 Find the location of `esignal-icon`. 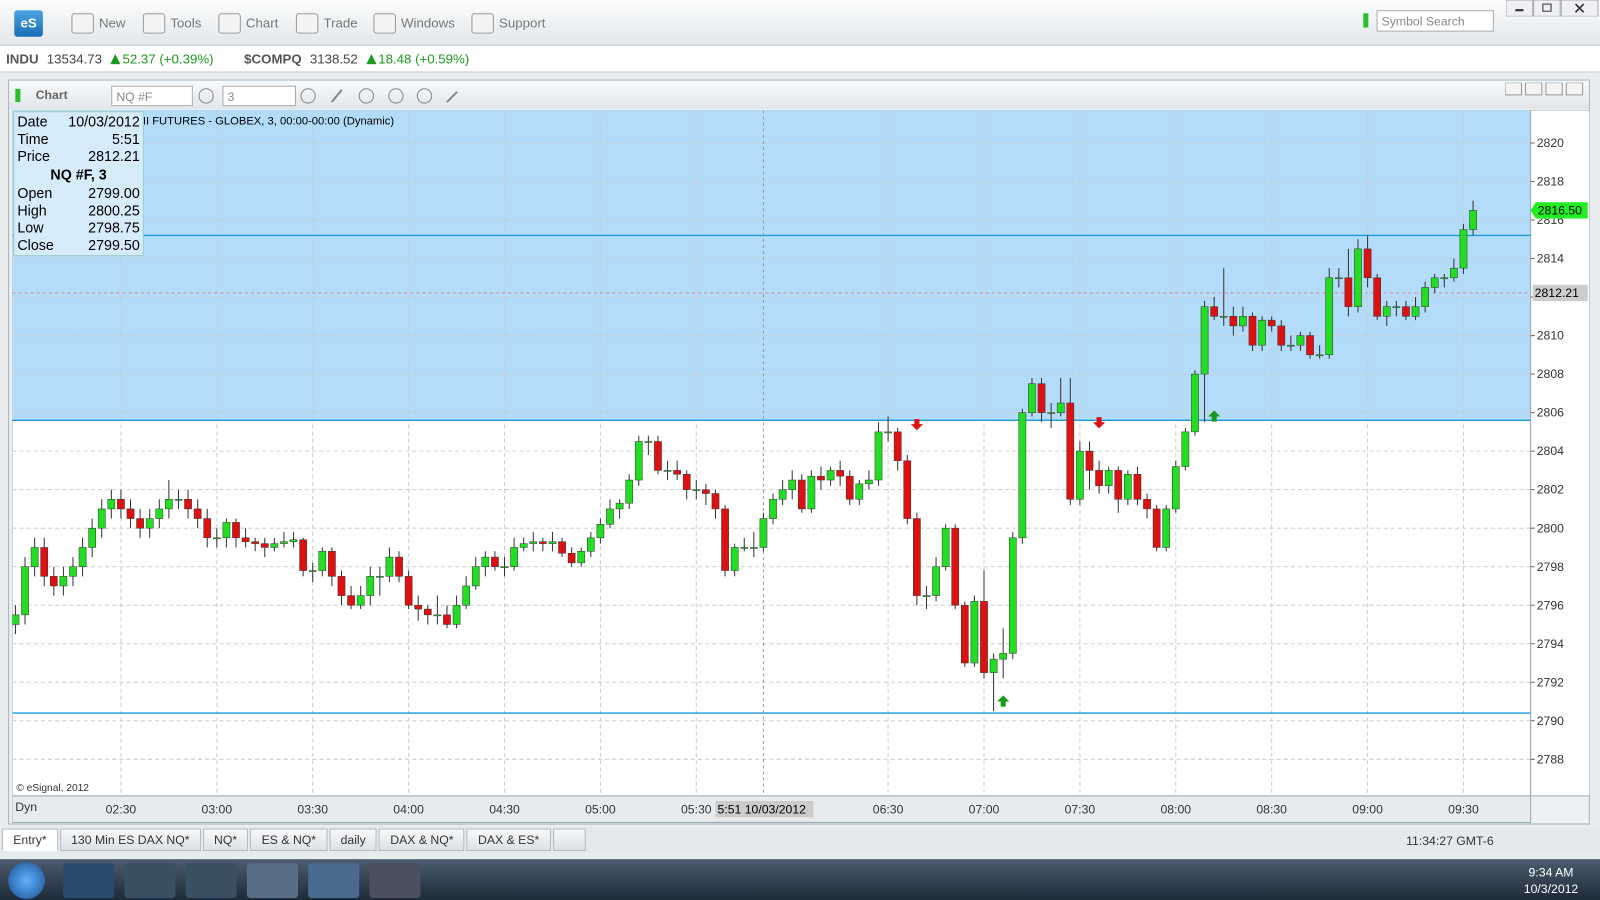

esignal-icon is located at coordinates (334, 880).